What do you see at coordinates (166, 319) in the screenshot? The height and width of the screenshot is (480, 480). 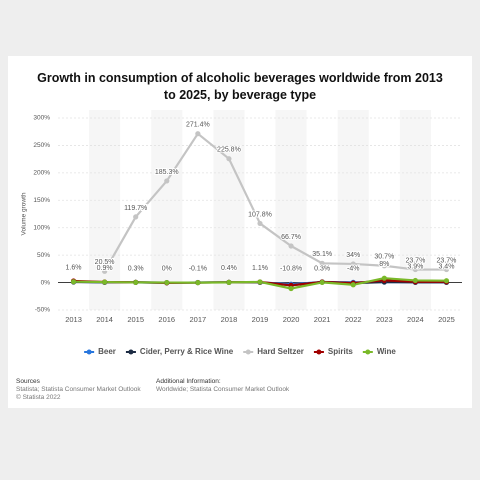 I see `x-tick-label: 2016` at bounding box center [166, 319].